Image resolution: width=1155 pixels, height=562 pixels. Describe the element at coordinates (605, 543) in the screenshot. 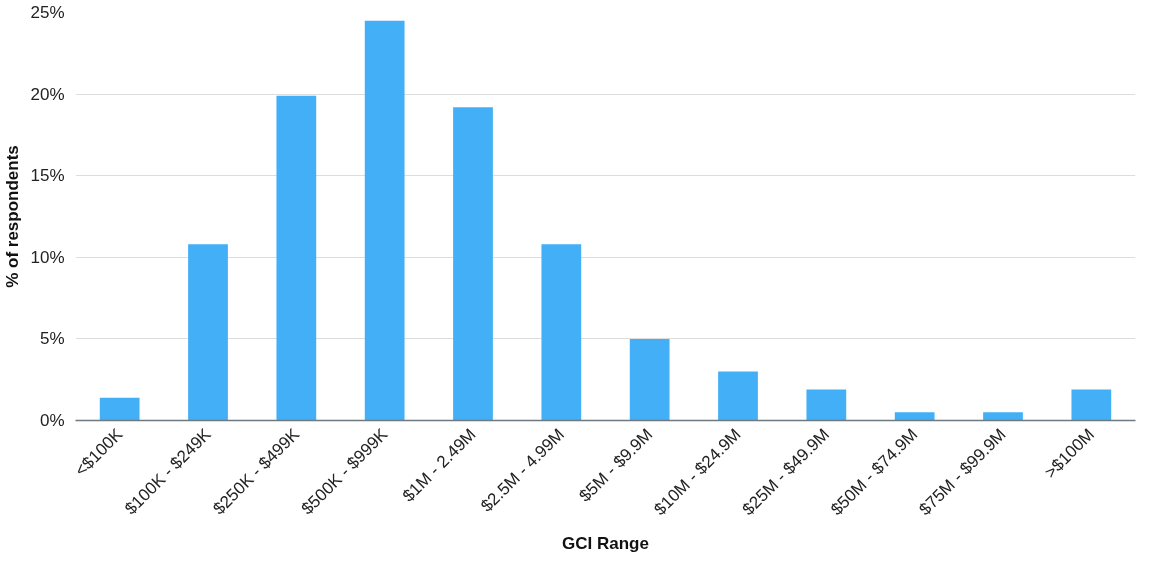

I see `x-axis-title: GCI Range` at that location.